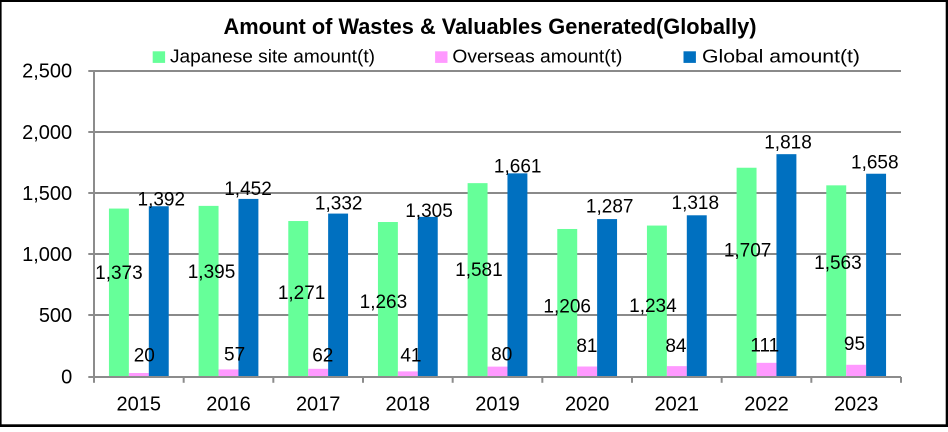 The image size is (948, 432). I want to click on svg-text: 1,818, so click(788, 142).